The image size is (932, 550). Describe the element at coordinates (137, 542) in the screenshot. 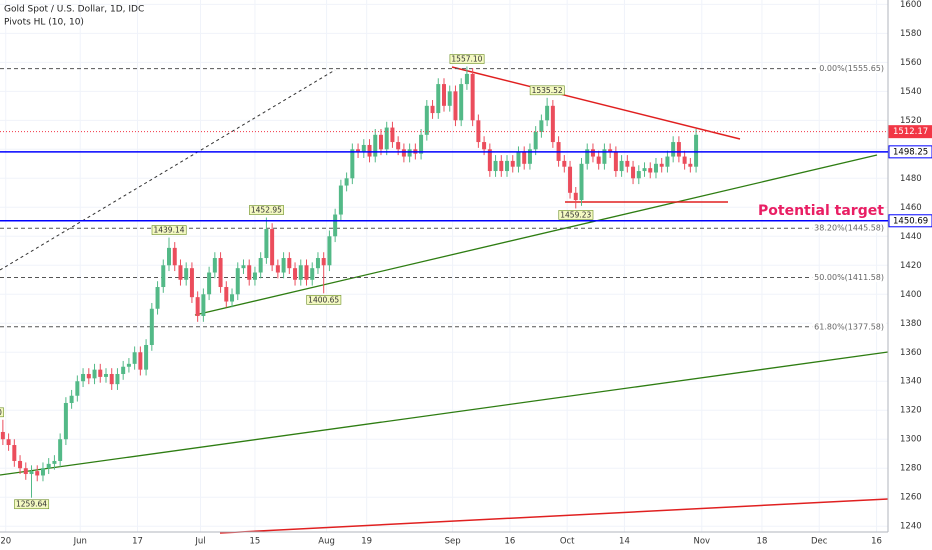

I see `x-tick-label: 17` at that location.